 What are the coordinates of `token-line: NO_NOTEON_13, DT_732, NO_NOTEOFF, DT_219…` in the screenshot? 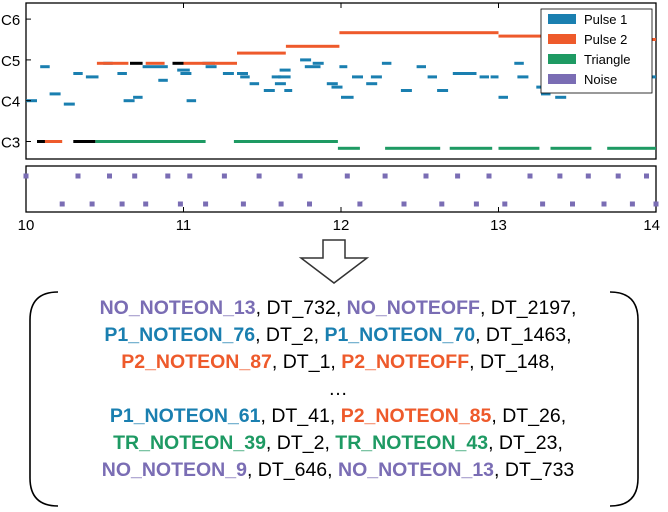 It's located at (338, 308).